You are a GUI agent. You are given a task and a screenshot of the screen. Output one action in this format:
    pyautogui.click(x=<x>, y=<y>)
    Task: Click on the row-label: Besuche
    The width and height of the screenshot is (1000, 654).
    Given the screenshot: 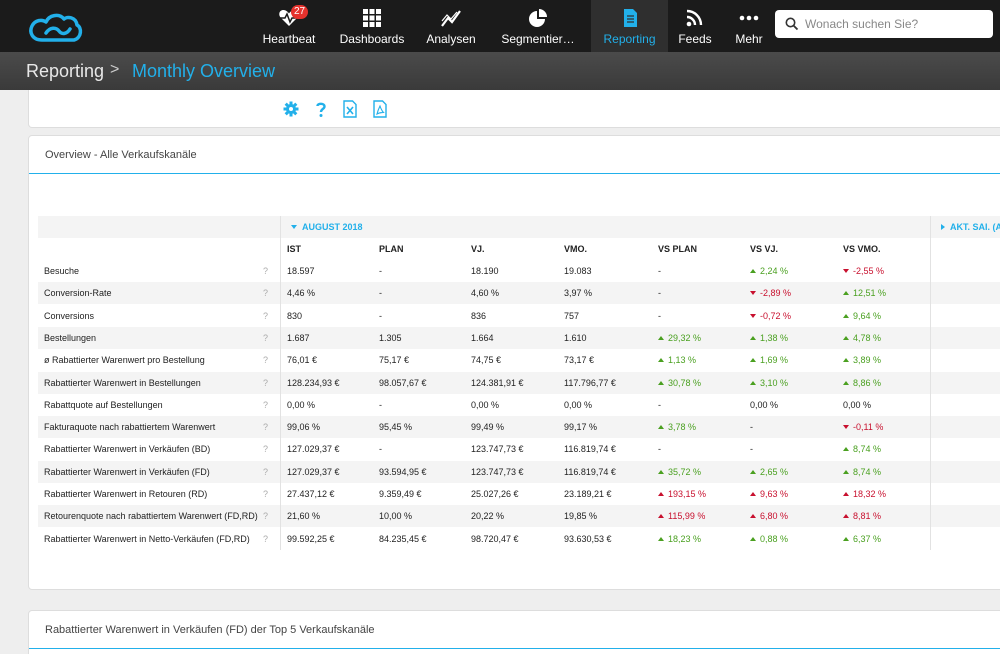 What is the action you would take?
    pyautogui.click(x=62, y=271)
    